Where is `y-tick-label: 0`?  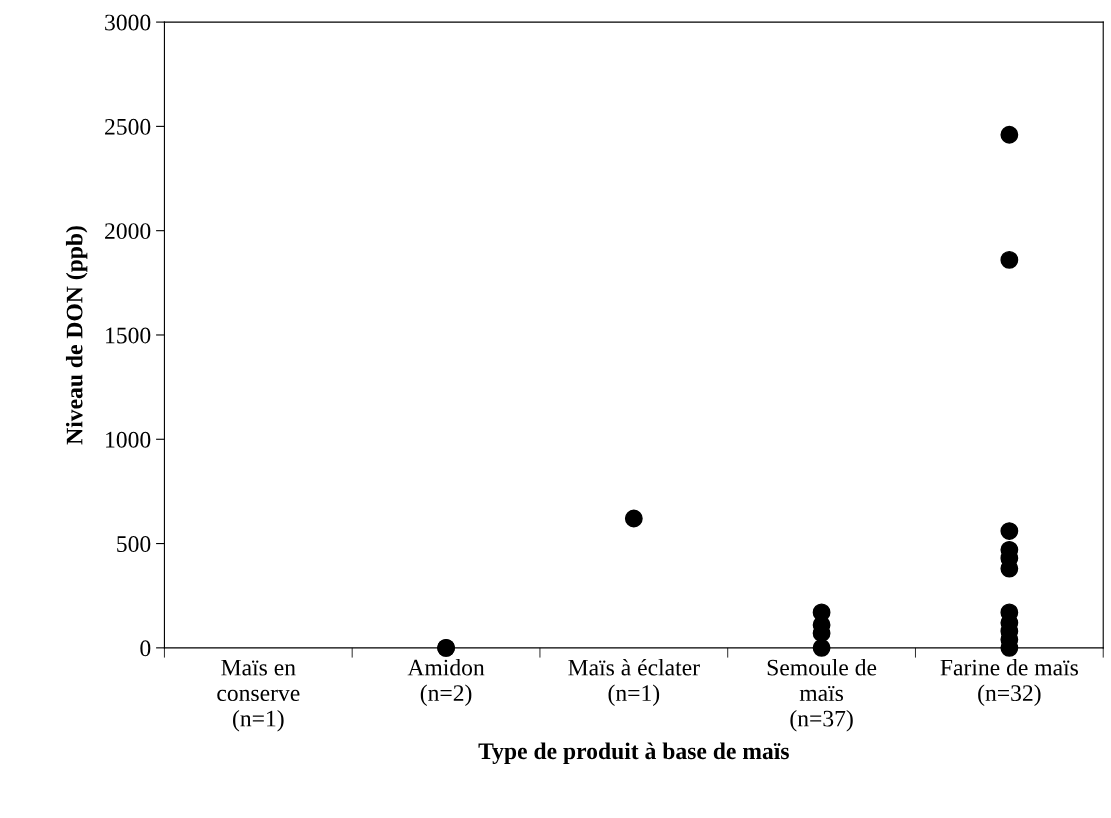
y-tick-label: 0 is located at coordinates (145, 648).